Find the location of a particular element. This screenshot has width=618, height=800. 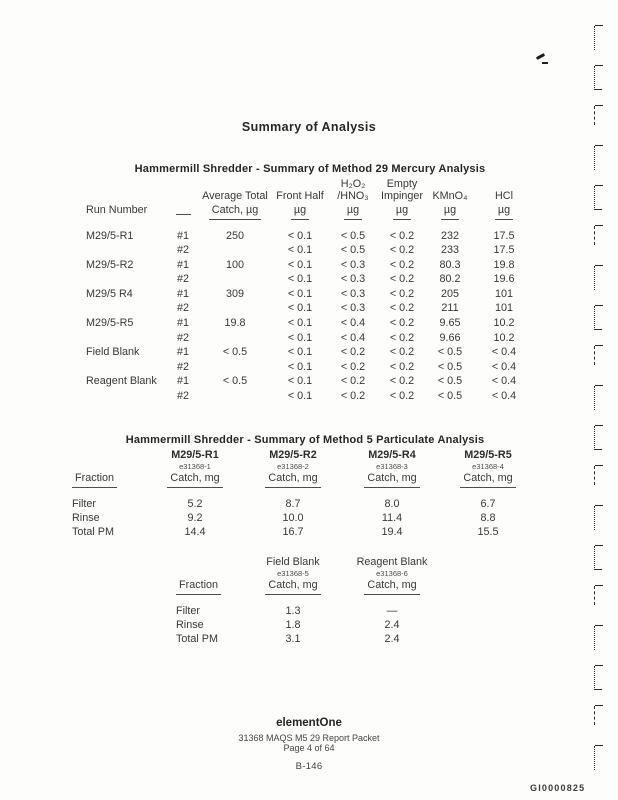

column-underline: Fraction is located at coordinates (199, 586).